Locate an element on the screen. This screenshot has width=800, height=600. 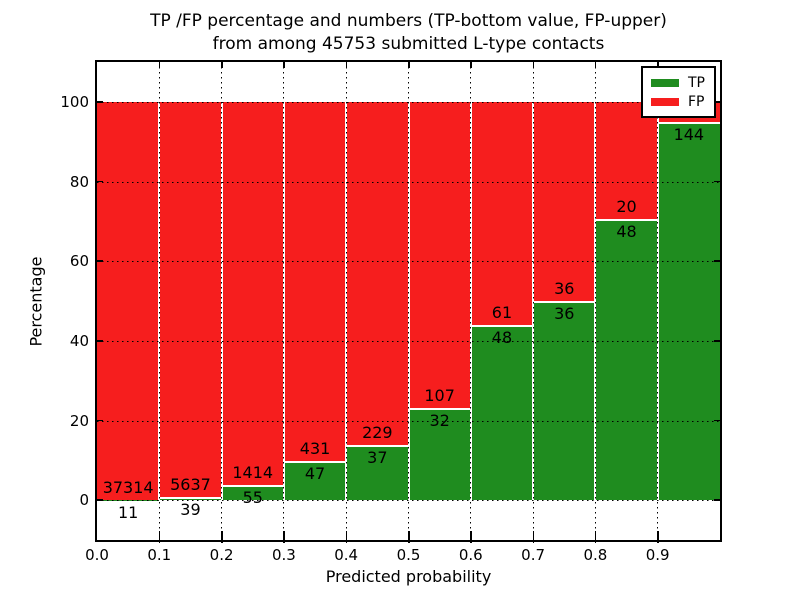
x-tick-label: 0.1 is located at coordinates (159, 555).